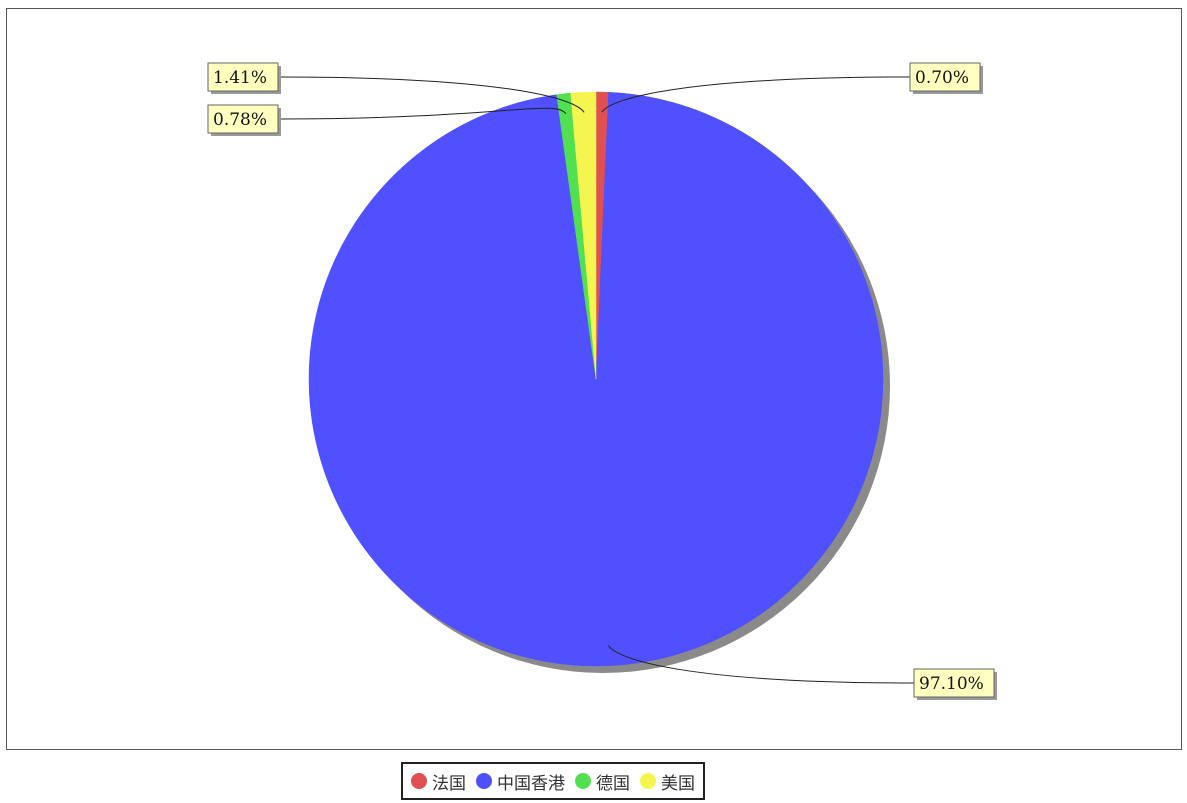 Image resolution: width=1187 pixels, height=803 pixels. Describe the element at coordinates (951, 684) in the screenshot. I see `pct-label-1: 97.10%` at that location.